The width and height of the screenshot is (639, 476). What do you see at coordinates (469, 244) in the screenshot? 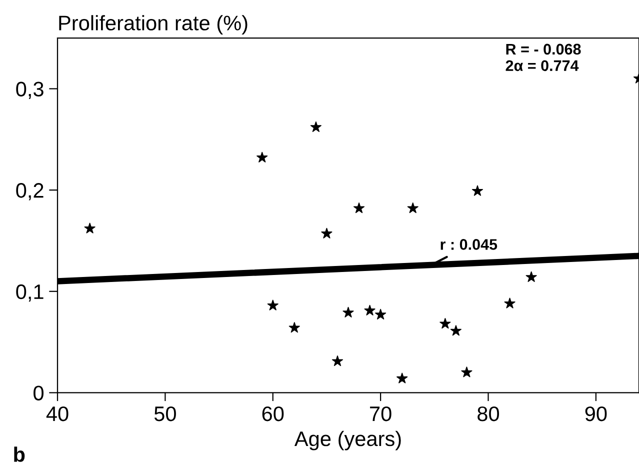
I see `annotation: r : 0.045` at bounding box center [469, 244].